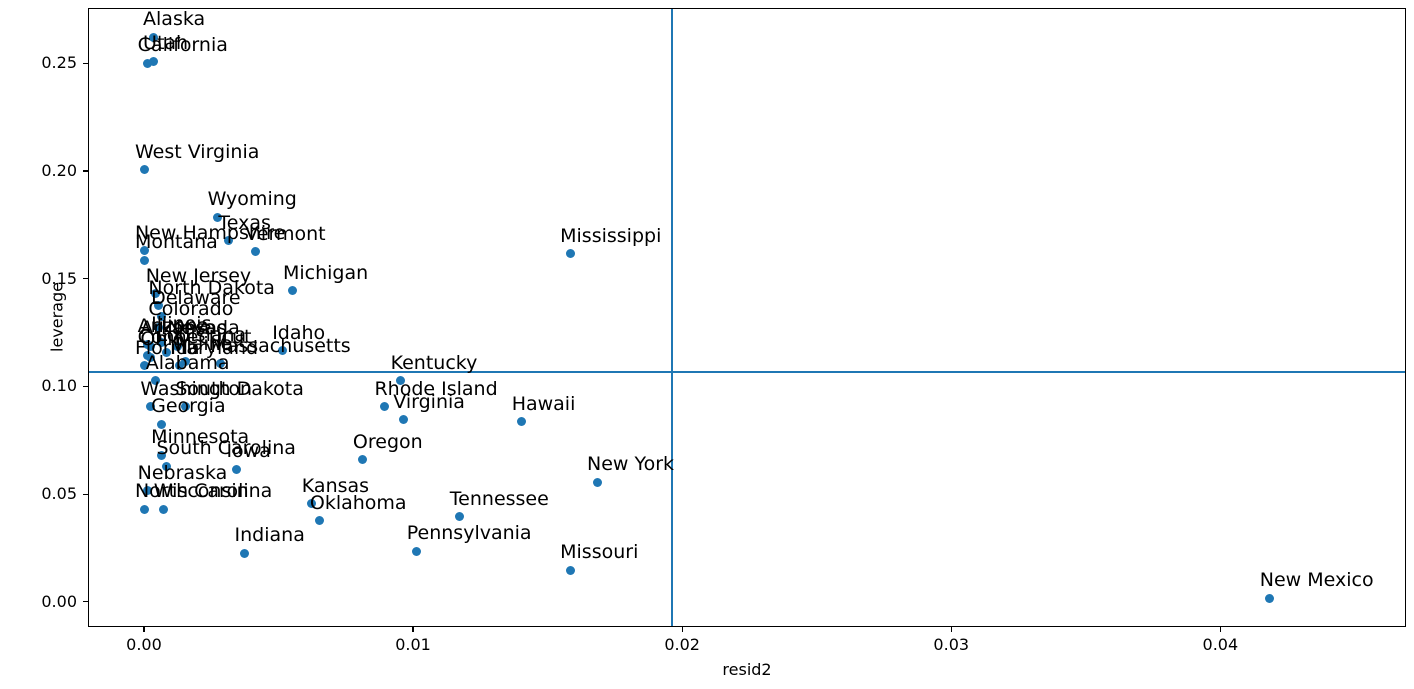 The image size is (1414, 689). I want to click on point-label: New Hampshire, so click(210, 232).